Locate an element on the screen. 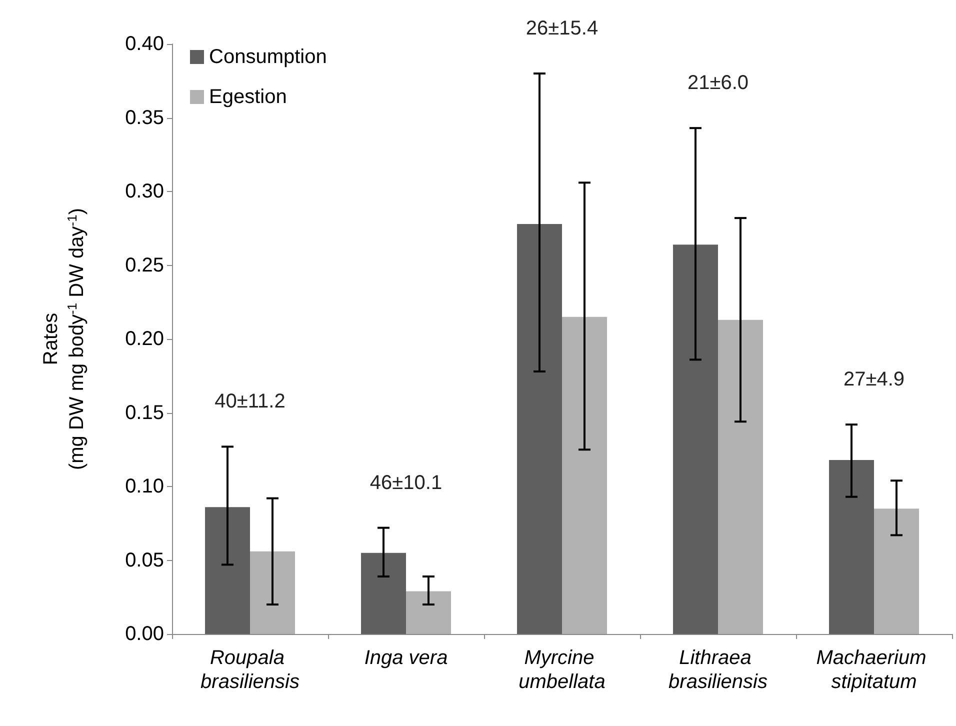 This screenshot has height=726, width=956. annotation: 46±10.1 is located at coordinates (406, 483).